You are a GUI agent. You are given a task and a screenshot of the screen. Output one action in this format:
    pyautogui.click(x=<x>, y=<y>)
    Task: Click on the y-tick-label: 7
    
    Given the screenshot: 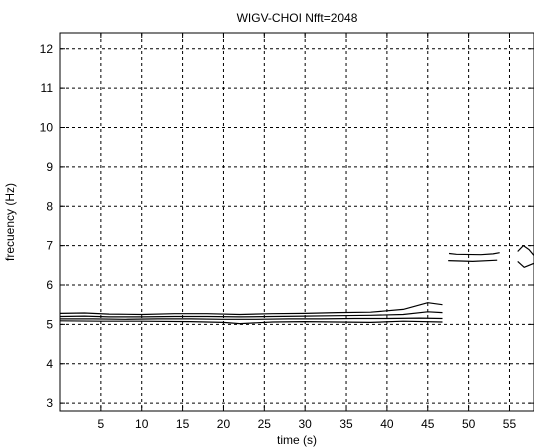 What is the action you would take?
    pyautogui.click(x=49, y=246)
    